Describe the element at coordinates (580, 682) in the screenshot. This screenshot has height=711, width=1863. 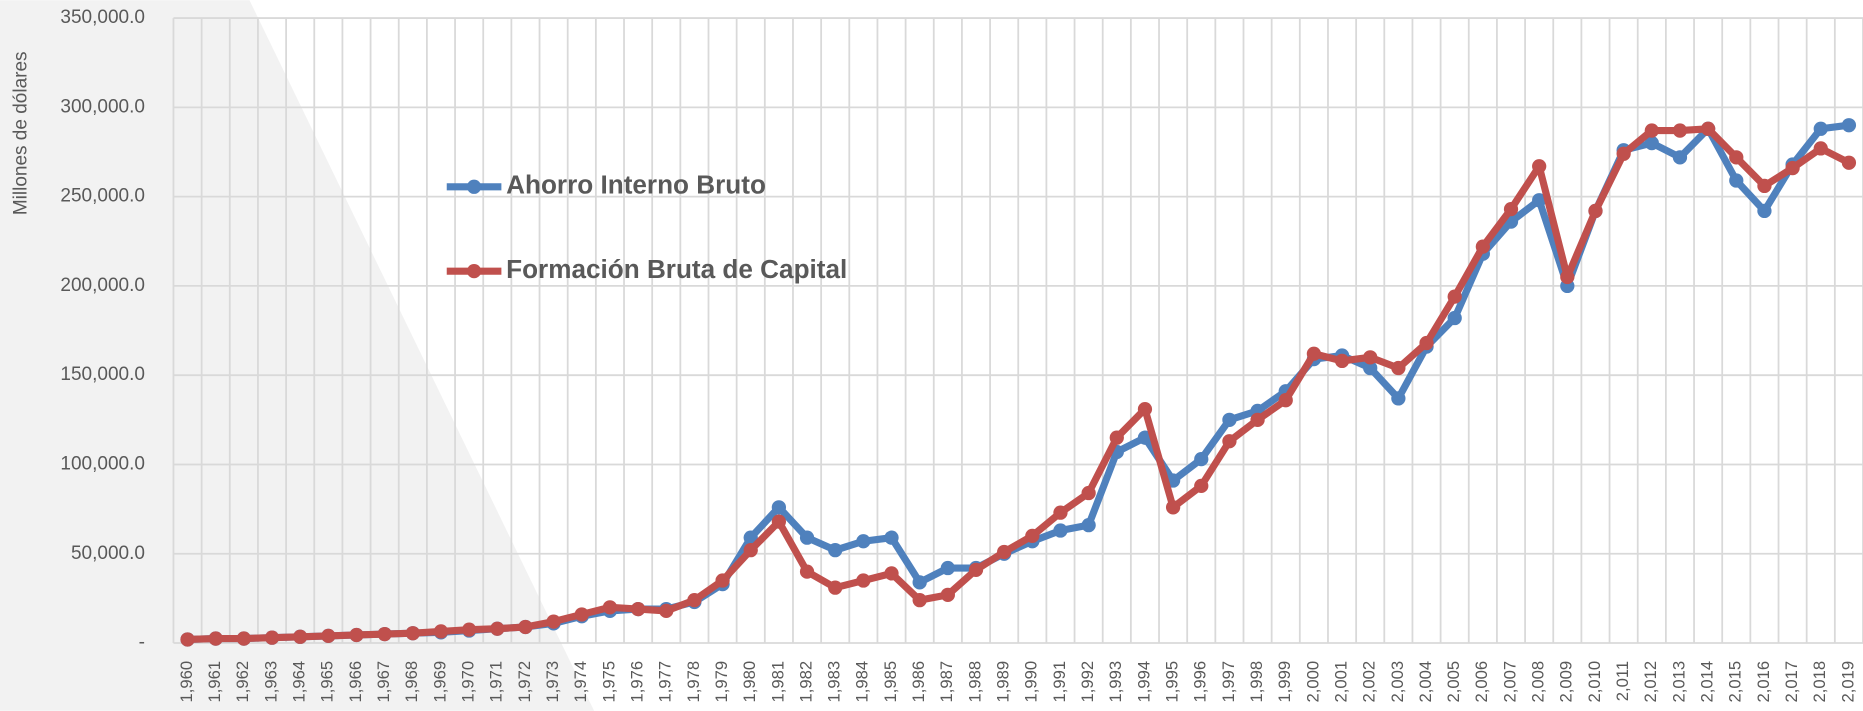
I see `x-tick-label: 1,974` at that location.